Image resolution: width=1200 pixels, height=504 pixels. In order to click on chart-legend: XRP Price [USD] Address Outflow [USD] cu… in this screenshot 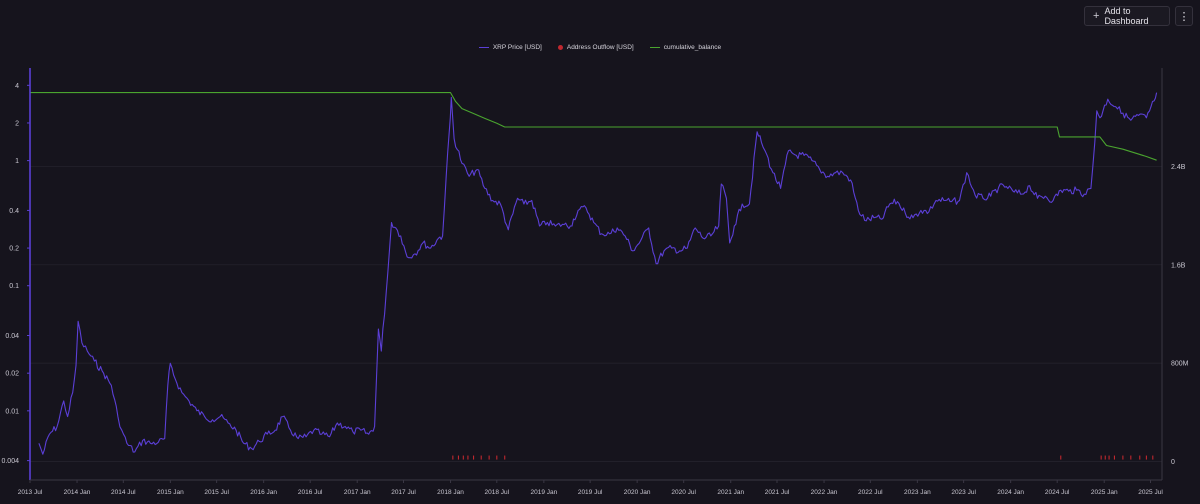, I will do `click(600, 47)`.